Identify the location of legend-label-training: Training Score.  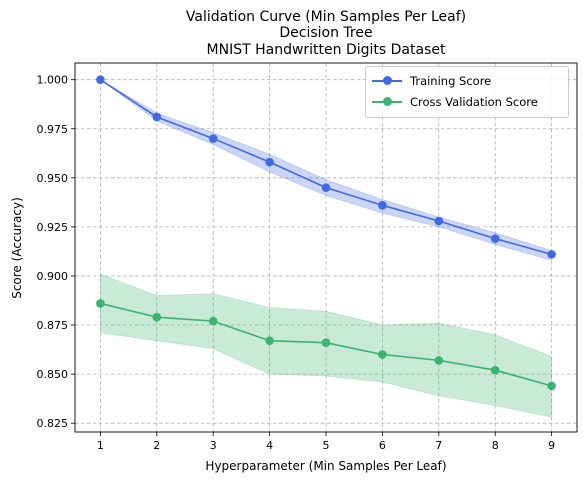
(451, 81).